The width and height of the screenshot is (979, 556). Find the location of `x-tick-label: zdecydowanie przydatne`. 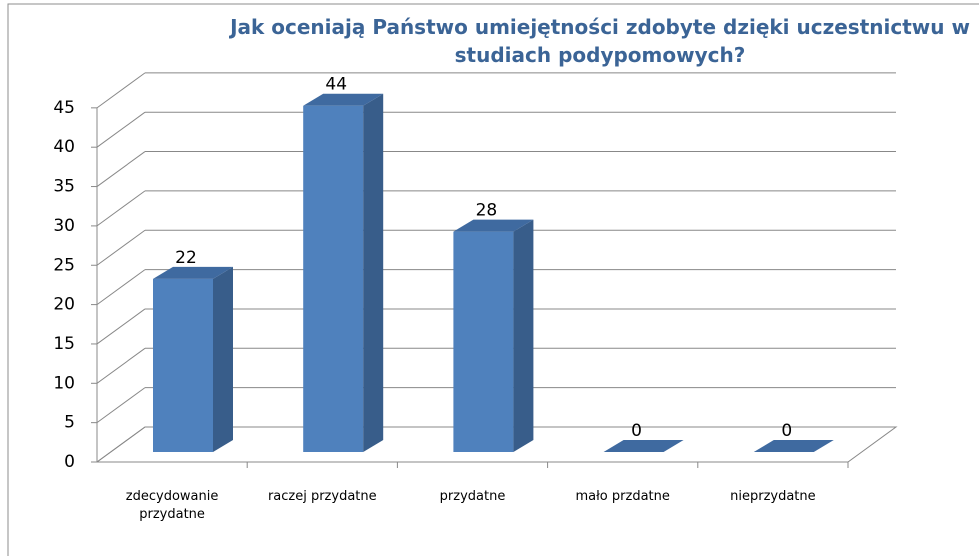

x-tick-label: zdecydowanie przydatne is located at coordinates (172, 505).